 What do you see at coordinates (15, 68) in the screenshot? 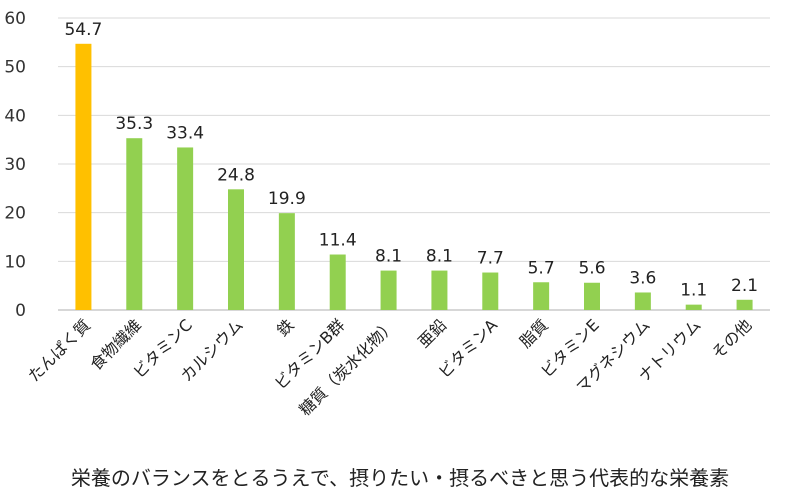
I see `y-tick-label: 50` at bounding box center [15, 68].